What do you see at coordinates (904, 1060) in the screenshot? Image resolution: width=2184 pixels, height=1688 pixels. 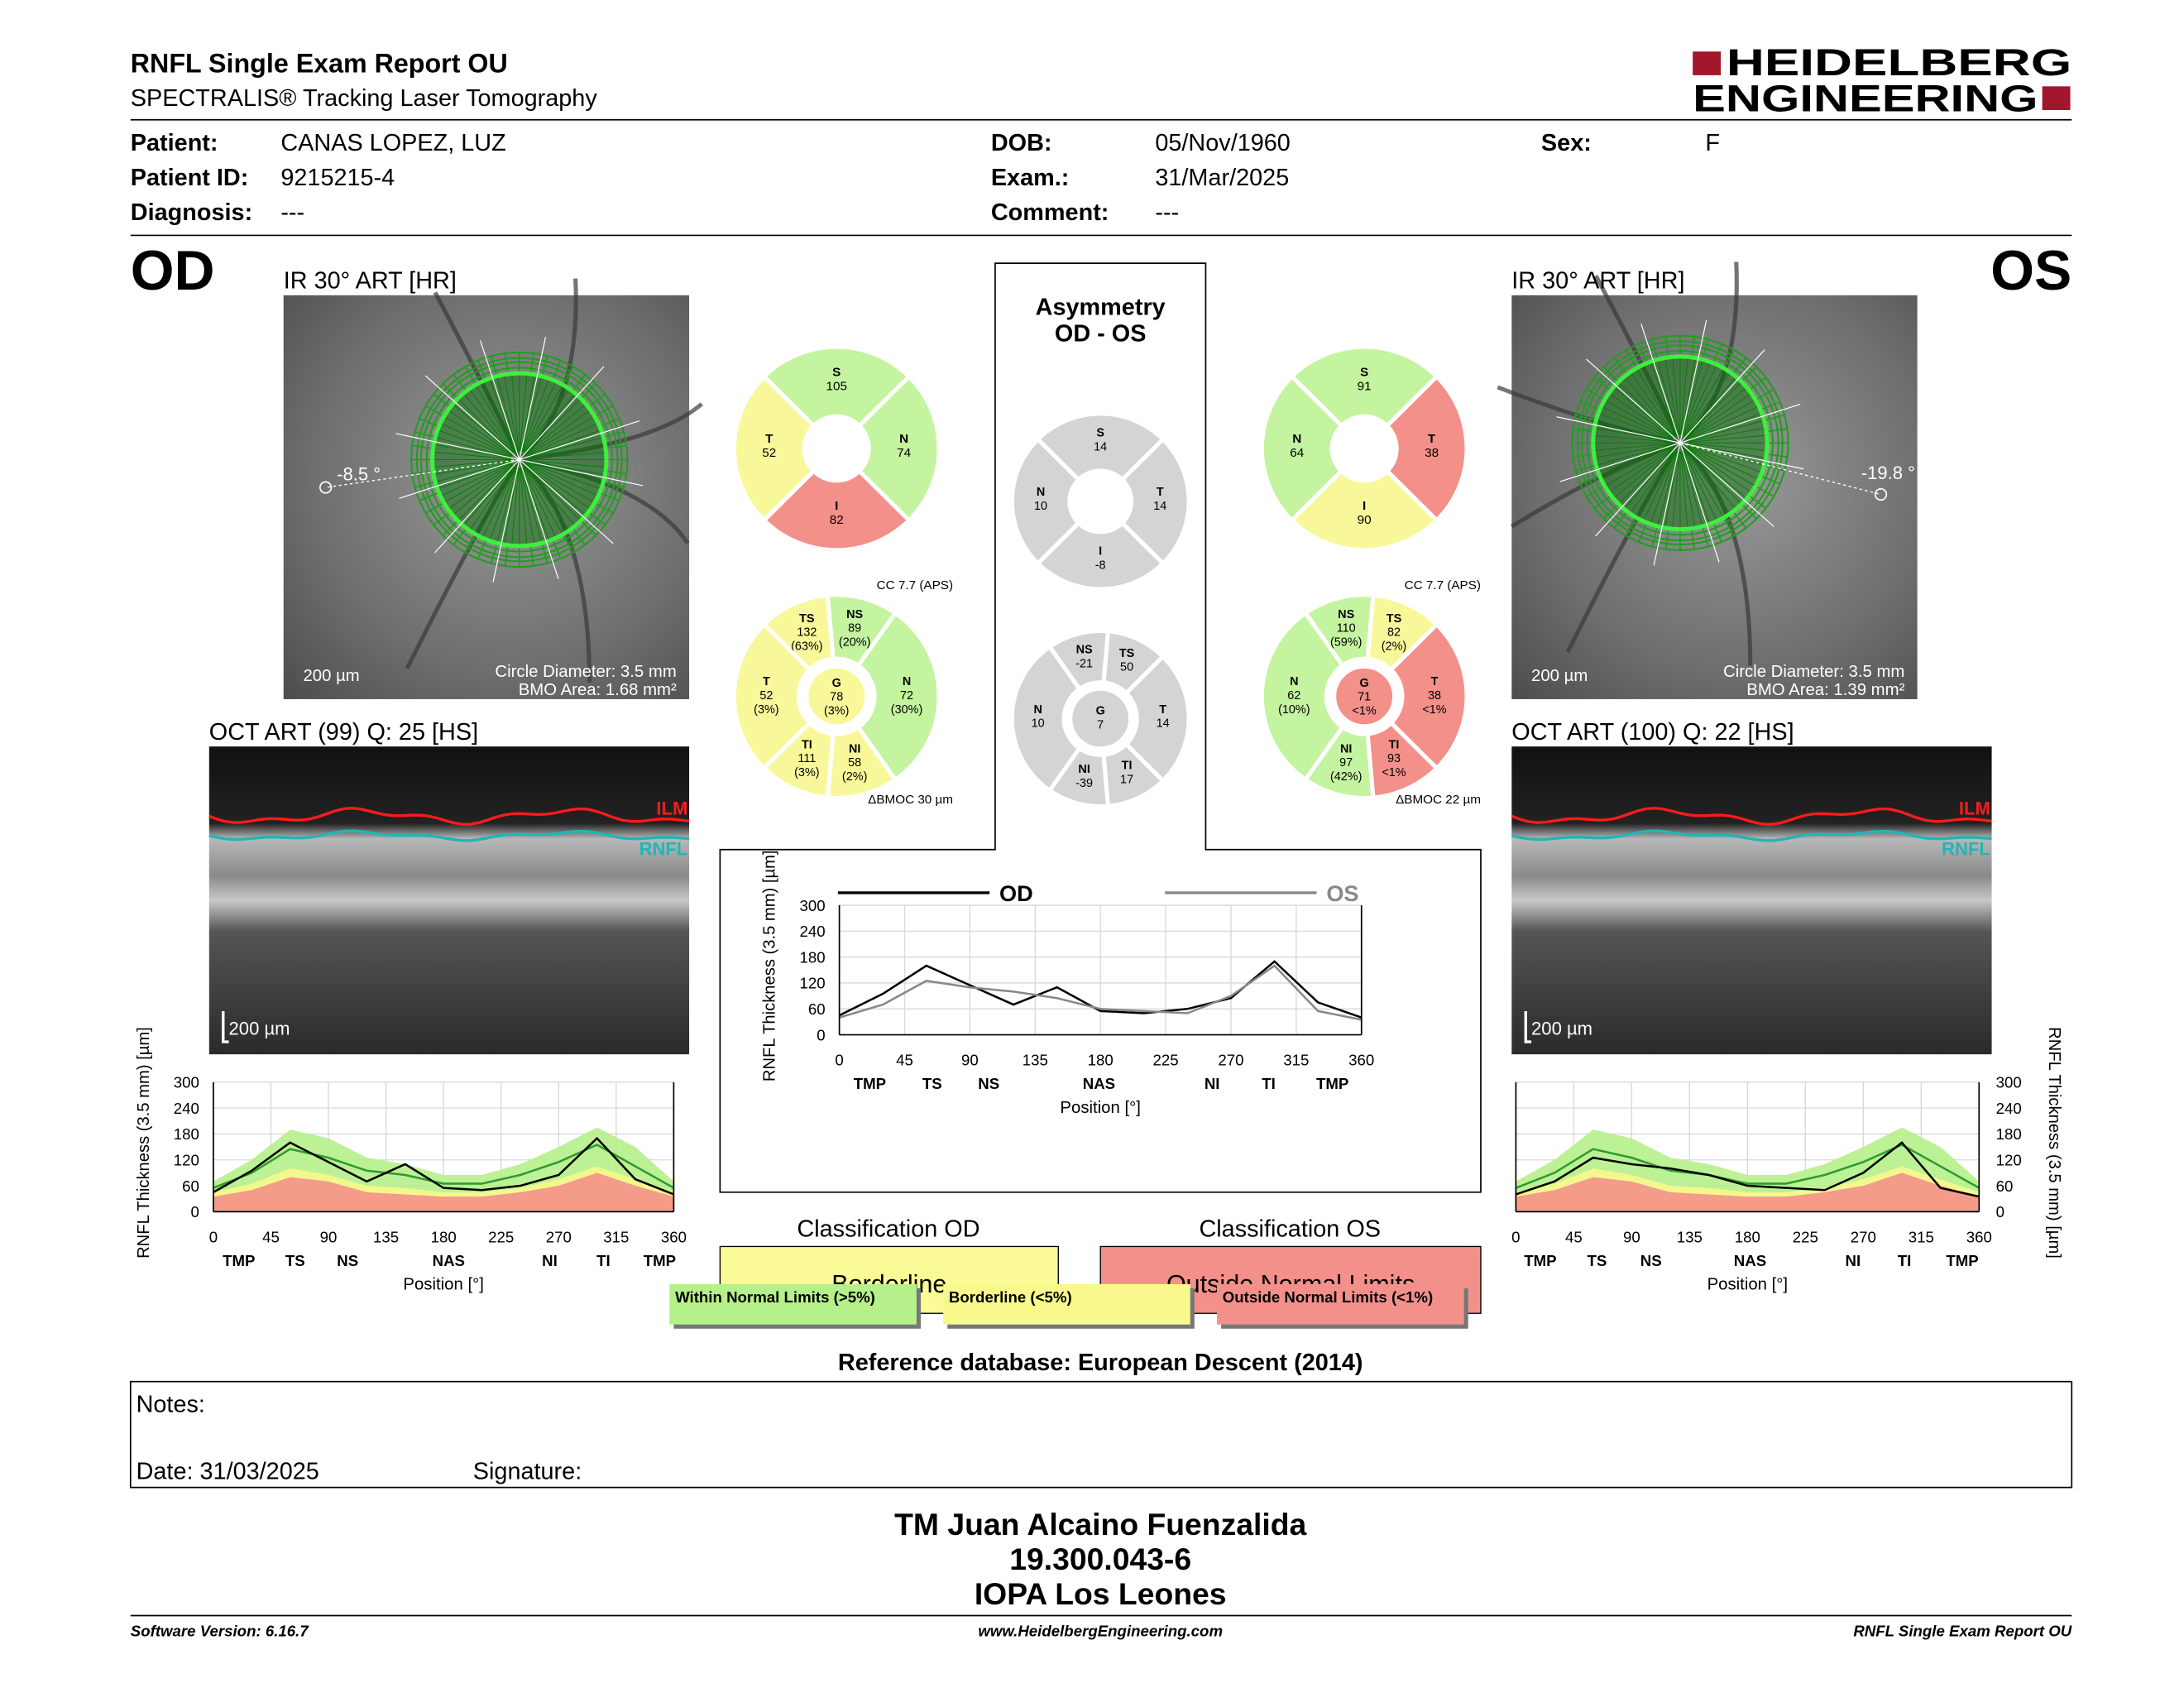 I see `x-tick-label: 45` at bounding box center [904, 1060].